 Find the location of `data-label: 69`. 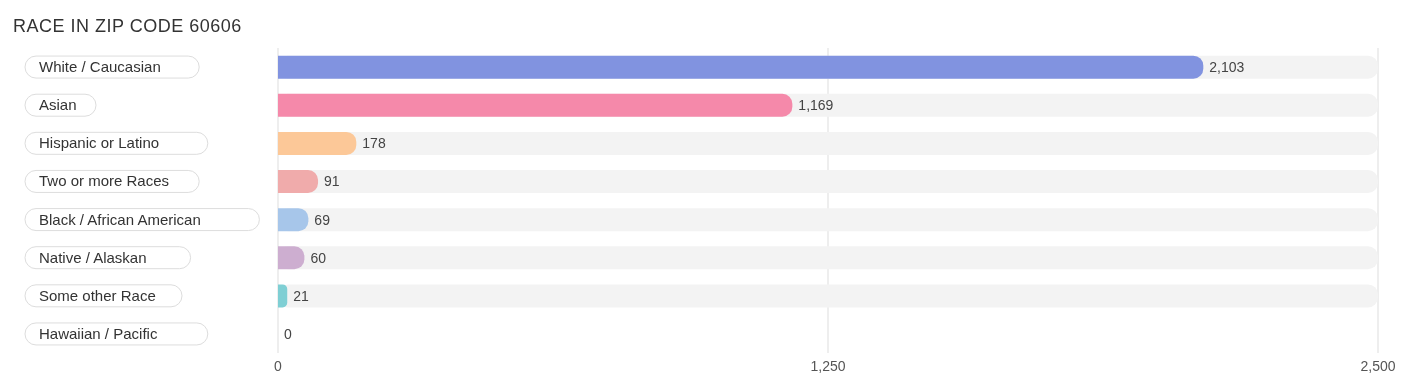

data-label: 69 is located at coordinates (322, 219).